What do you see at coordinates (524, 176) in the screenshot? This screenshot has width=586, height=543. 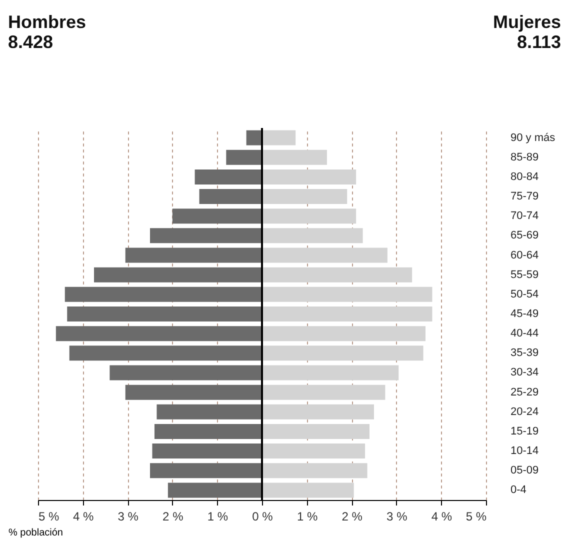 I see `y-tick-label: 80-84` at bounding box center [524, 176].